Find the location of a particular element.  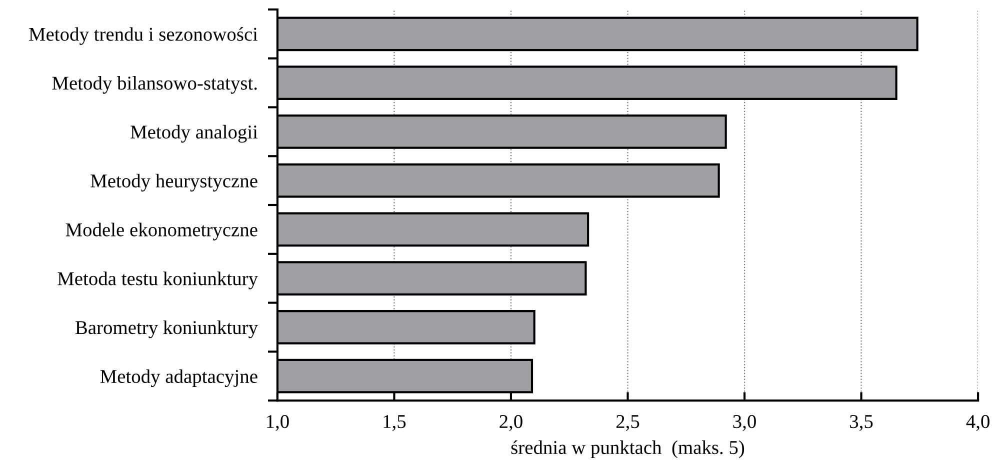

y-tick-label: Metody heurystyczne is located at coordinates (174, 183).